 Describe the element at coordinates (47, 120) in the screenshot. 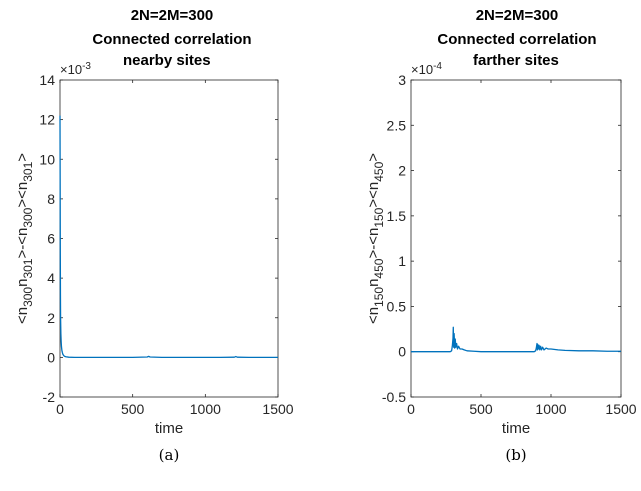

I see `y-tick-label: 12` at that location.